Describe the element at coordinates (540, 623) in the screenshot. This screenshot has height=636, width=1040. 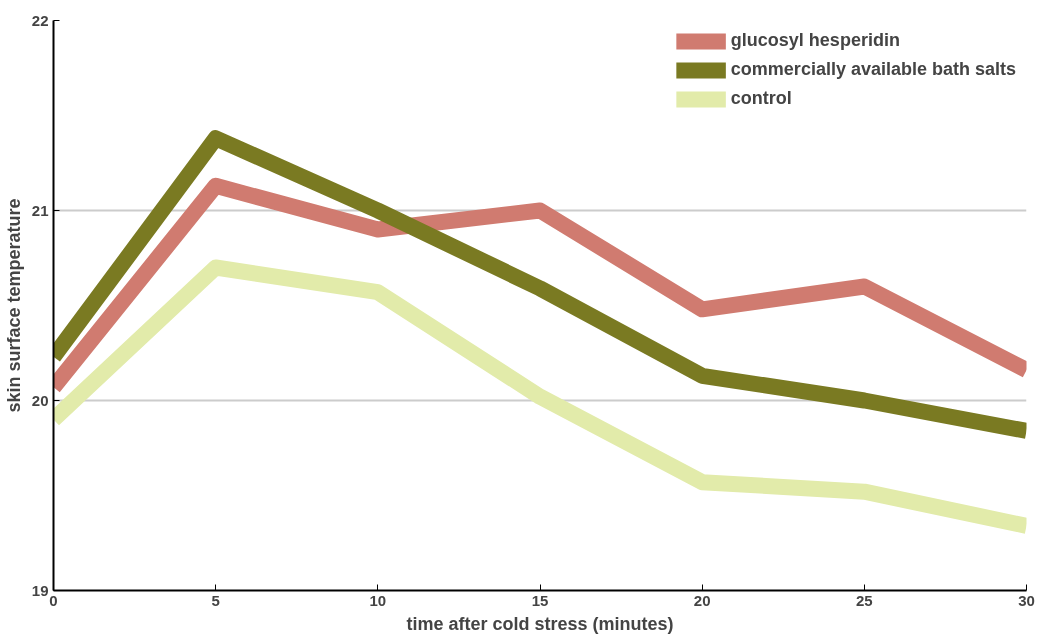
I see `x-axis-title: time after cold stress (minutes)` at that location.